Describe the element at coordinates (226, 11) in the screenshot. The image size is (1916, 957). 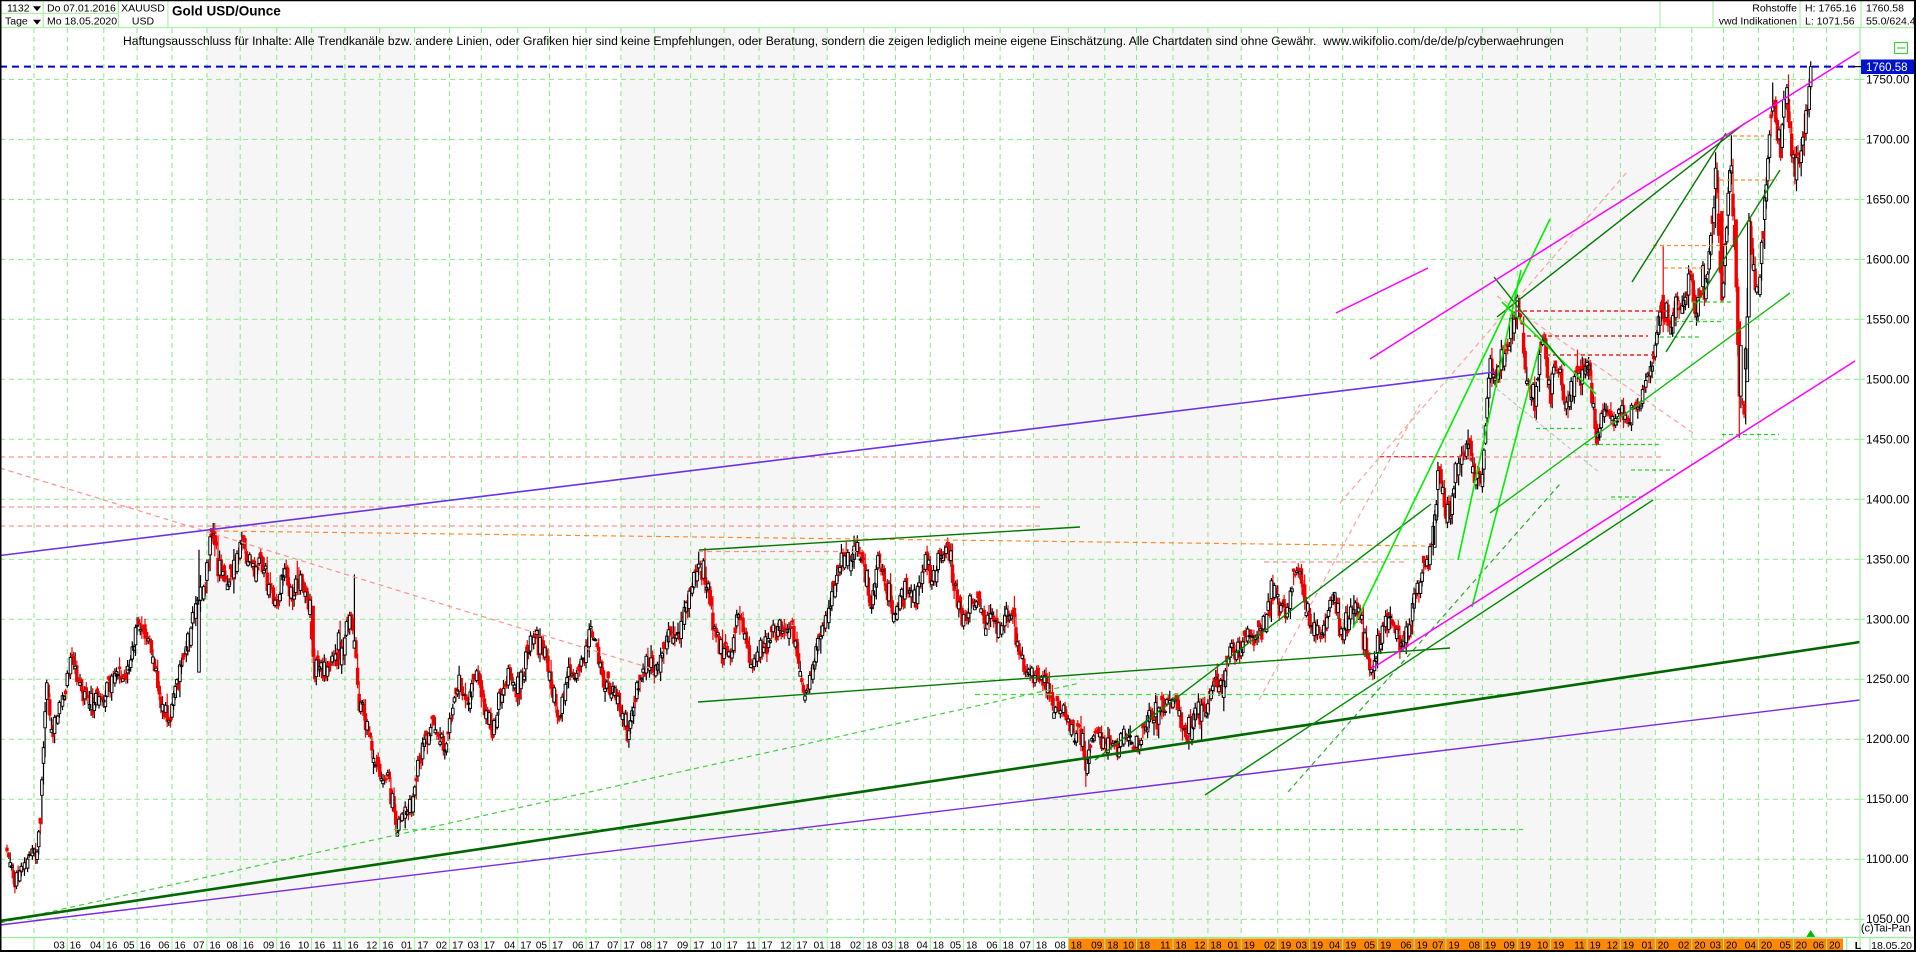
I see `svg-text: Gold USD/Ounce` at that location.